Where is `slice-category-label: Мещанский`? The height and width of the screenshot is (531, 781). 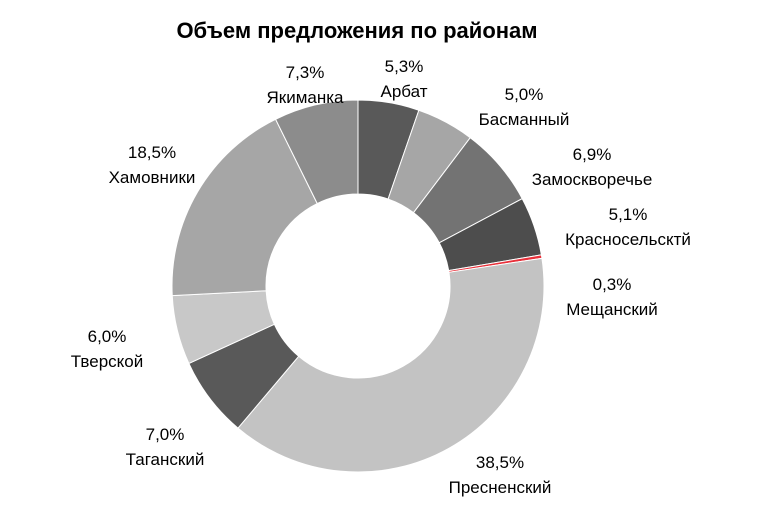 slice-category-label: Мещанский is located at coordinates (612, 309).